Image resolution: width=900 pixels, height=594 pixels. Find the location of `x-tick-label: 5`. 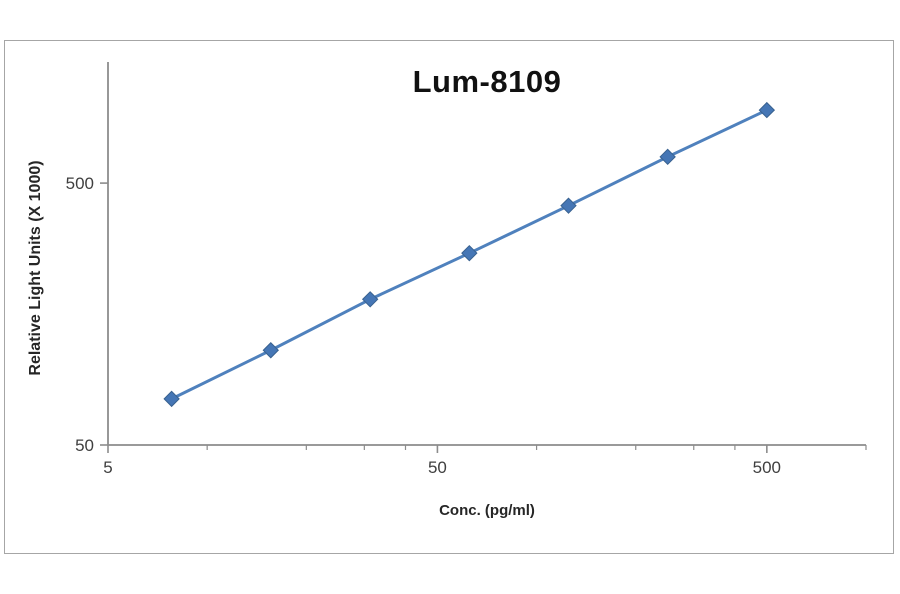

x-tick-label: 5 is located at coordinates (107, 467).